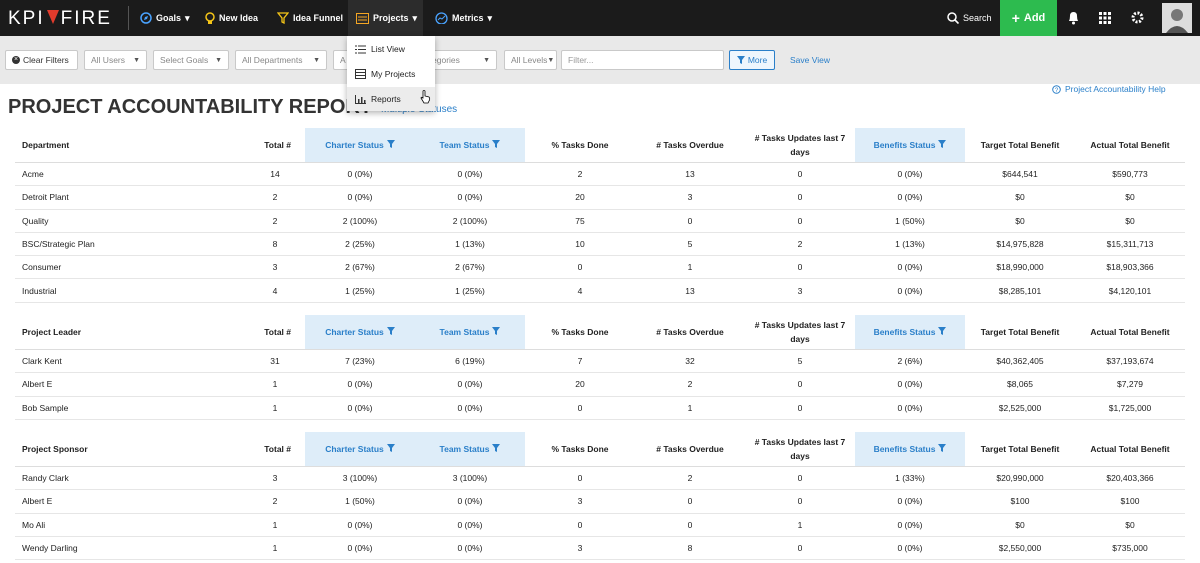  I want to click on cell: Consumer, so click(130, 267).